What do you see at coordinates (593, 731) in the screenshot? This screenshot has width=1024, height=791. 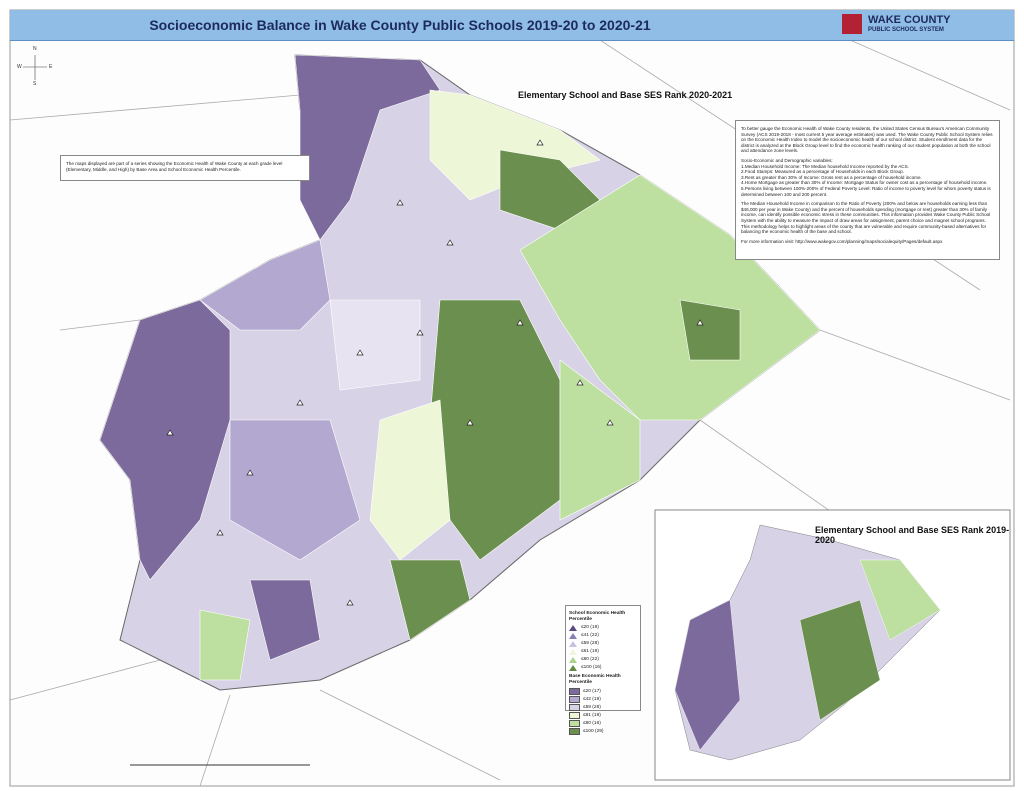 I see `legend-label: ≤100 (29)` at bounding box center [593, 731].